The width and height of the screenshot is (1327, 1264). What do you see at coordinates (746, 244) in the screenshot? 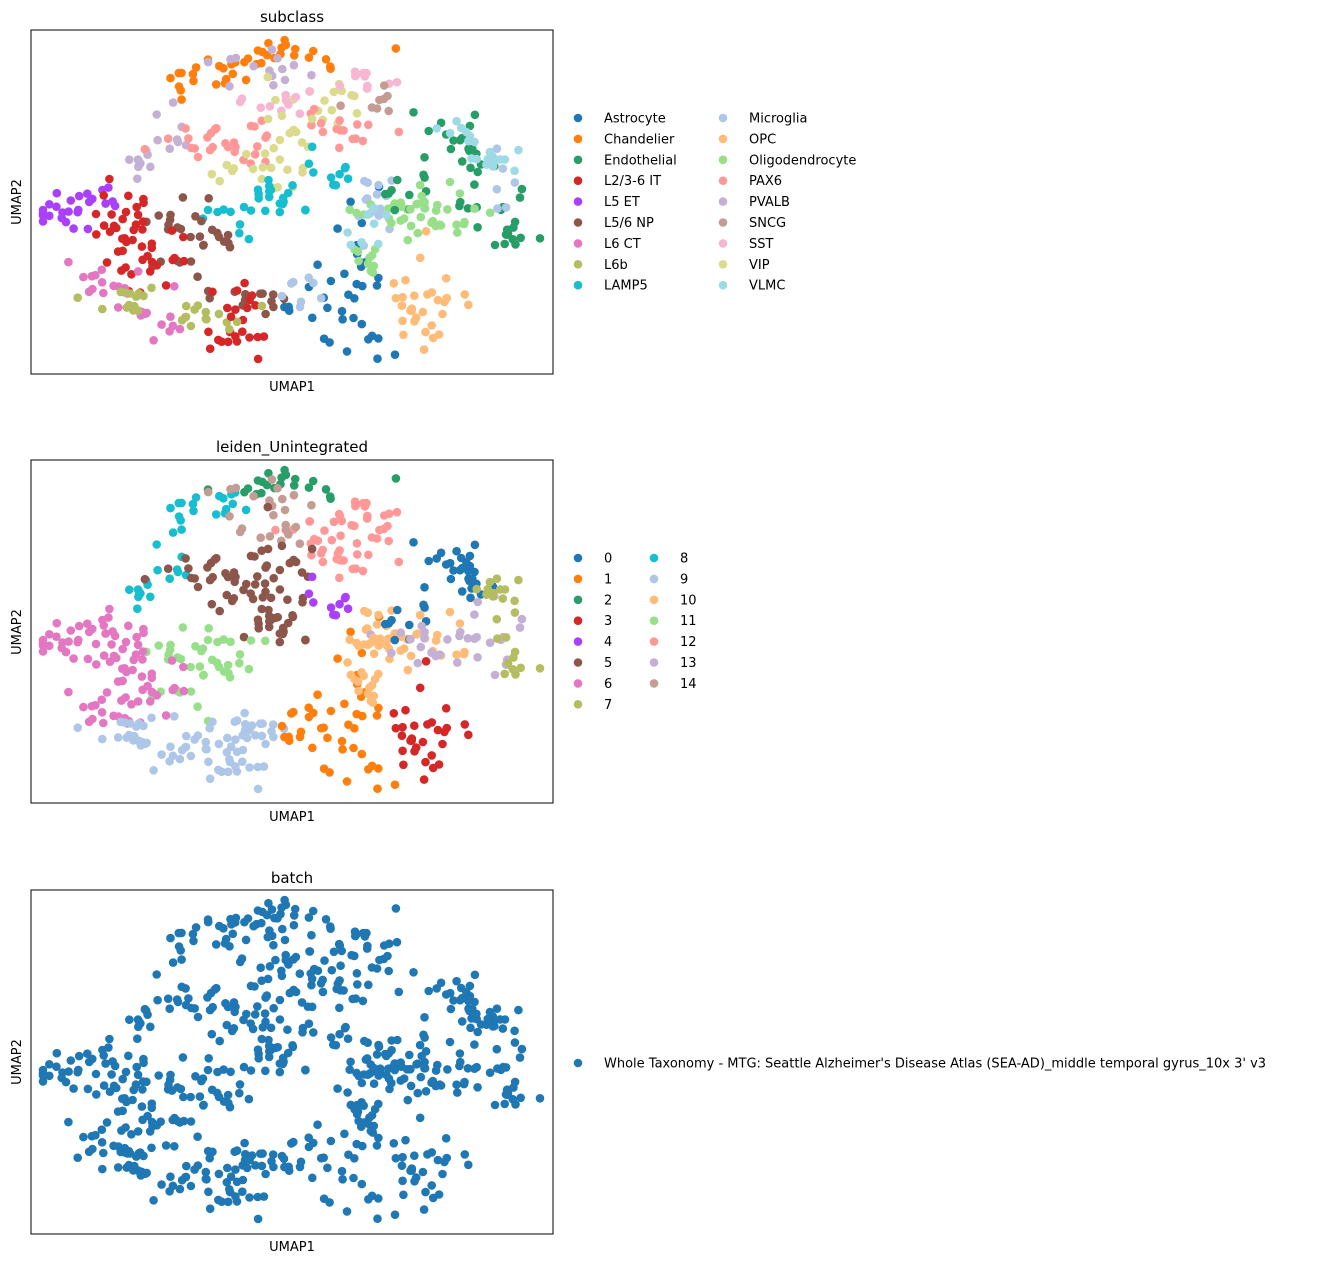
I see `legend-item: SST` at bounding box center [746, 244].